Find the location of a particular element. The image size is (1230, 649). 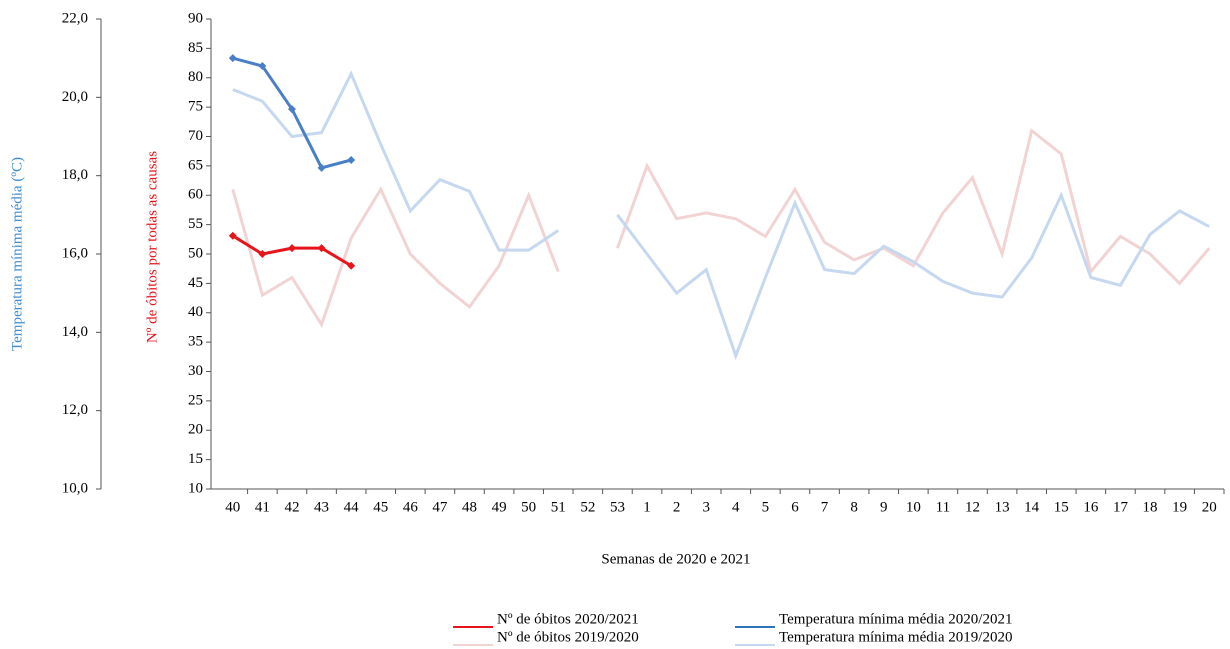

x-tick-label: 51 is located at coordinates (558, 507).